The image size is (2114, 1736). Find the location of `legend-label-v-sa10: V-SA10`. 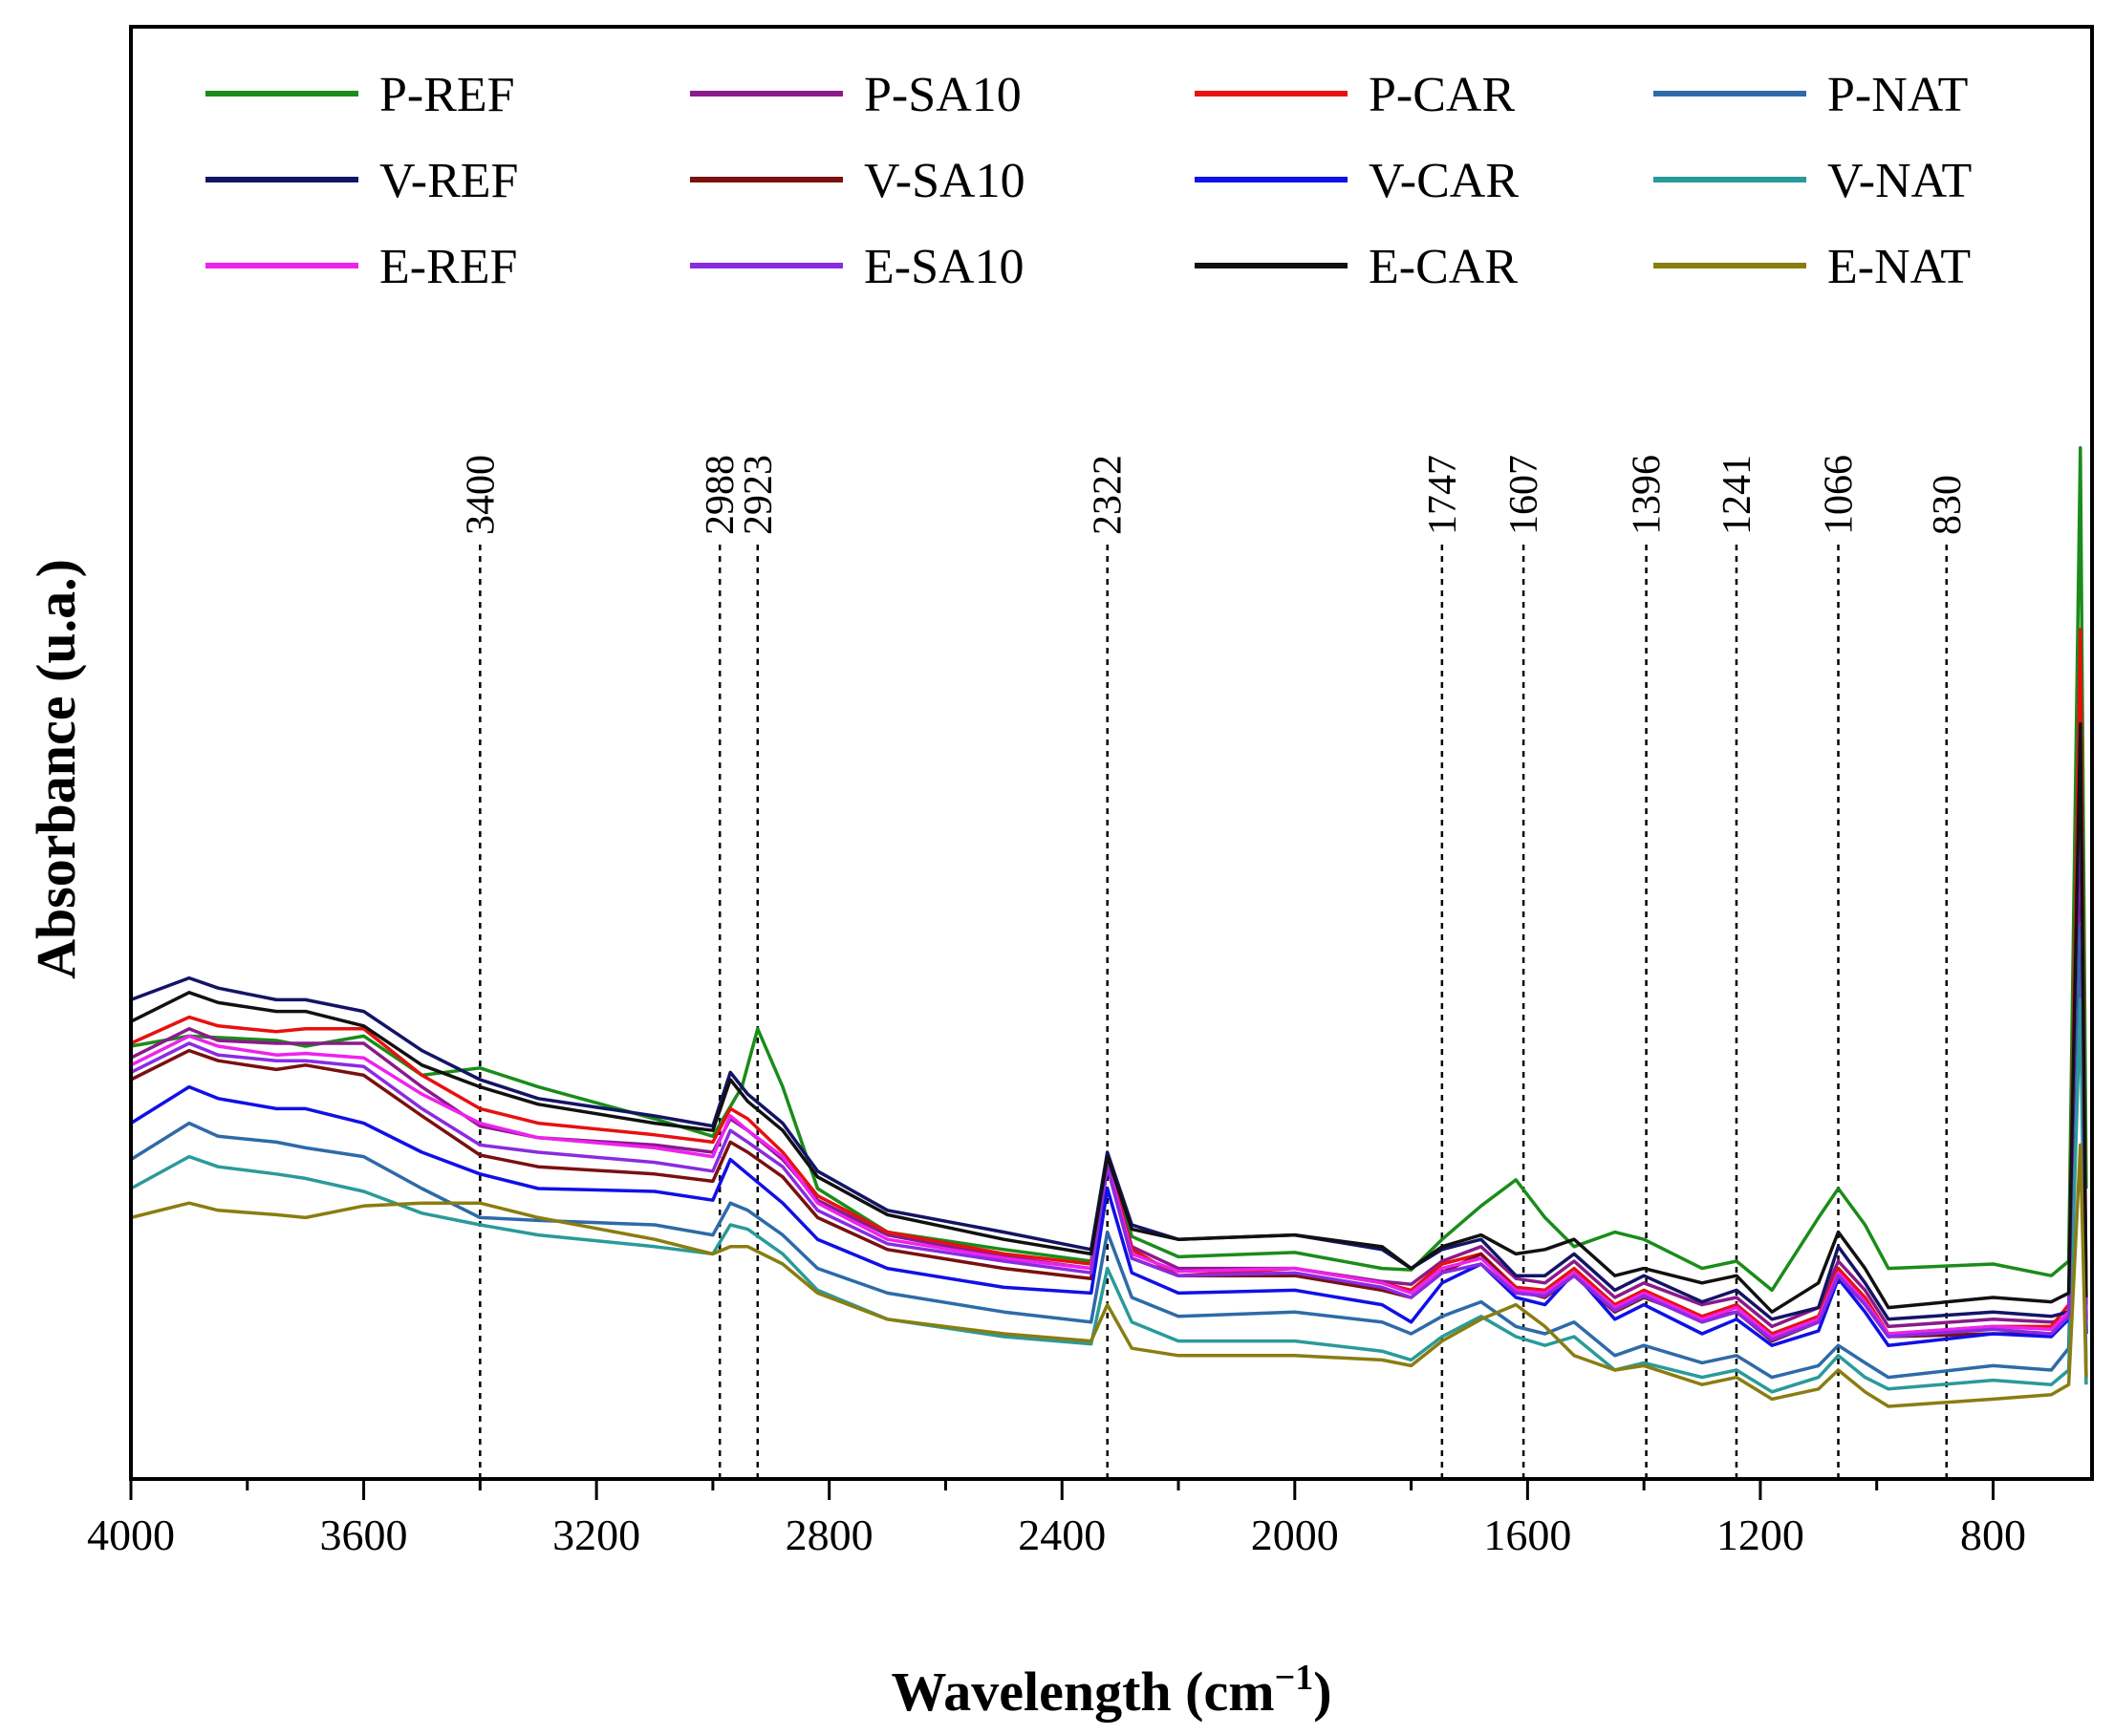

legend-label-v-sa10: V-SA10 is located at coordinates (944, 181).